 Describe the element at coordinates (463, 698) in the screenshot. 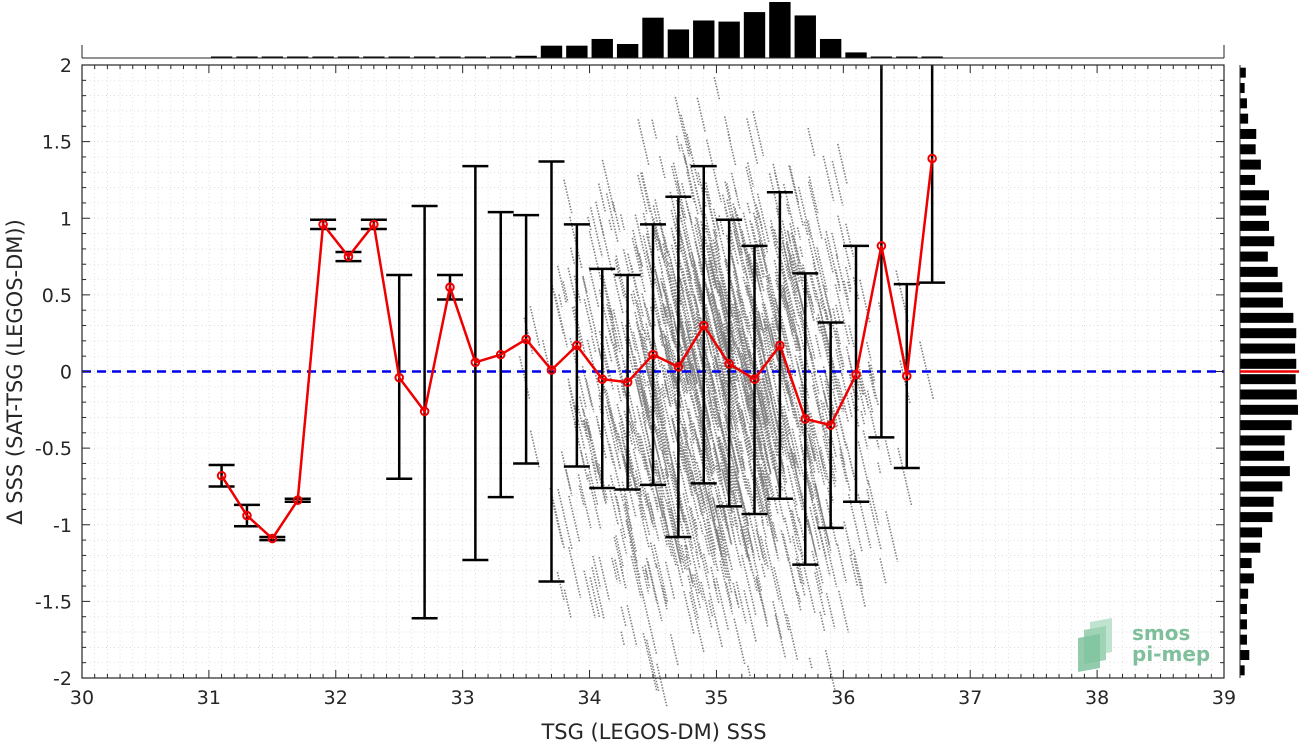

I see `x-tick-label: 33` at that location.